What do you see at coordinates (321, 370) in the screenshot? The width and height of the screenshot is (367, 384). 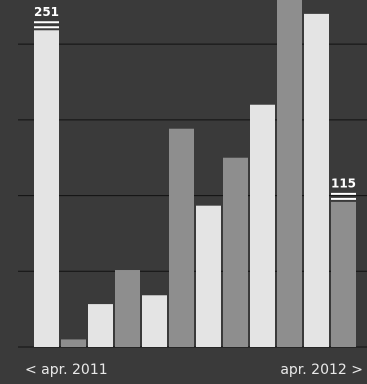 I see `x-tick-label: apr. 2012 >` at bounding box center [321, 370].